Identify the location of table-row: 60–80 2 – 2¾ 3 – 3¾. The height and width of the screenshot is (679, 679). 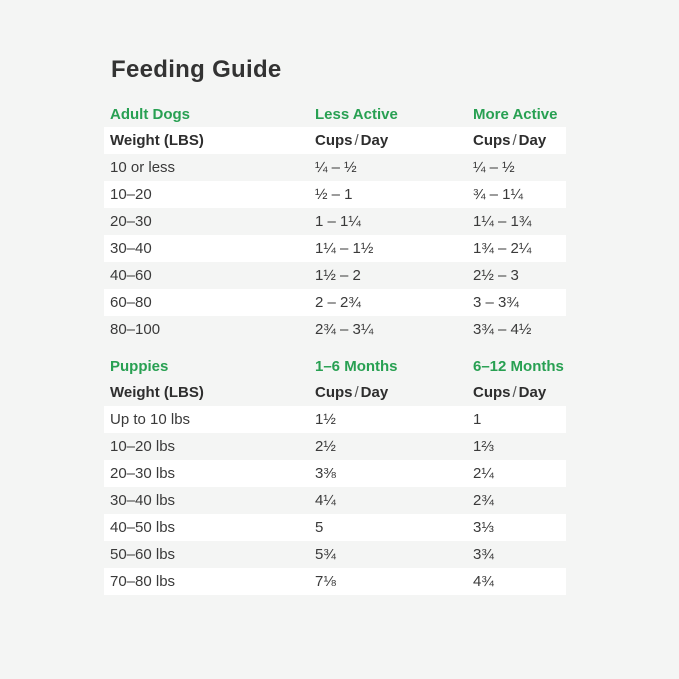
(335, 302).